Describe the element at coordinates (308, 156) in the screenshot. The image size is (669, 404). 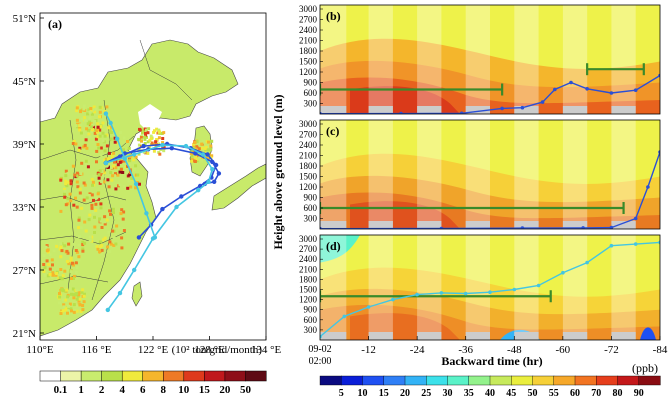
I see `y-tick-label: 2100` at that location.